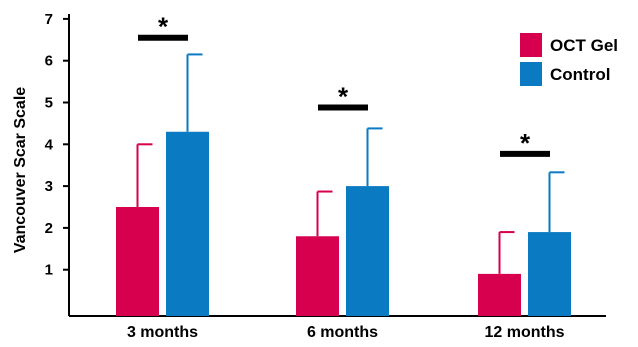  Describe the element at coordinates (57, 145) in the screenshot. I see `y-axis-ticks: 1 2 3 4 5 6 7` at that location.